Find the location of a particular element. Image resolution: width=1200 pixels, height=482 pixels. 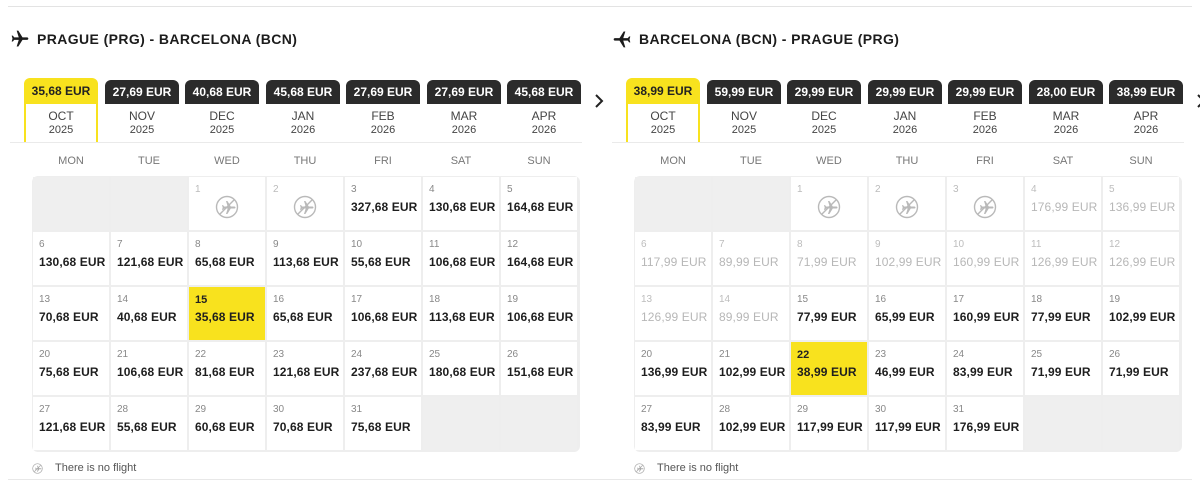

calendar-day-cell: 25 180,68 EUR is located at coordinates (461, 368).